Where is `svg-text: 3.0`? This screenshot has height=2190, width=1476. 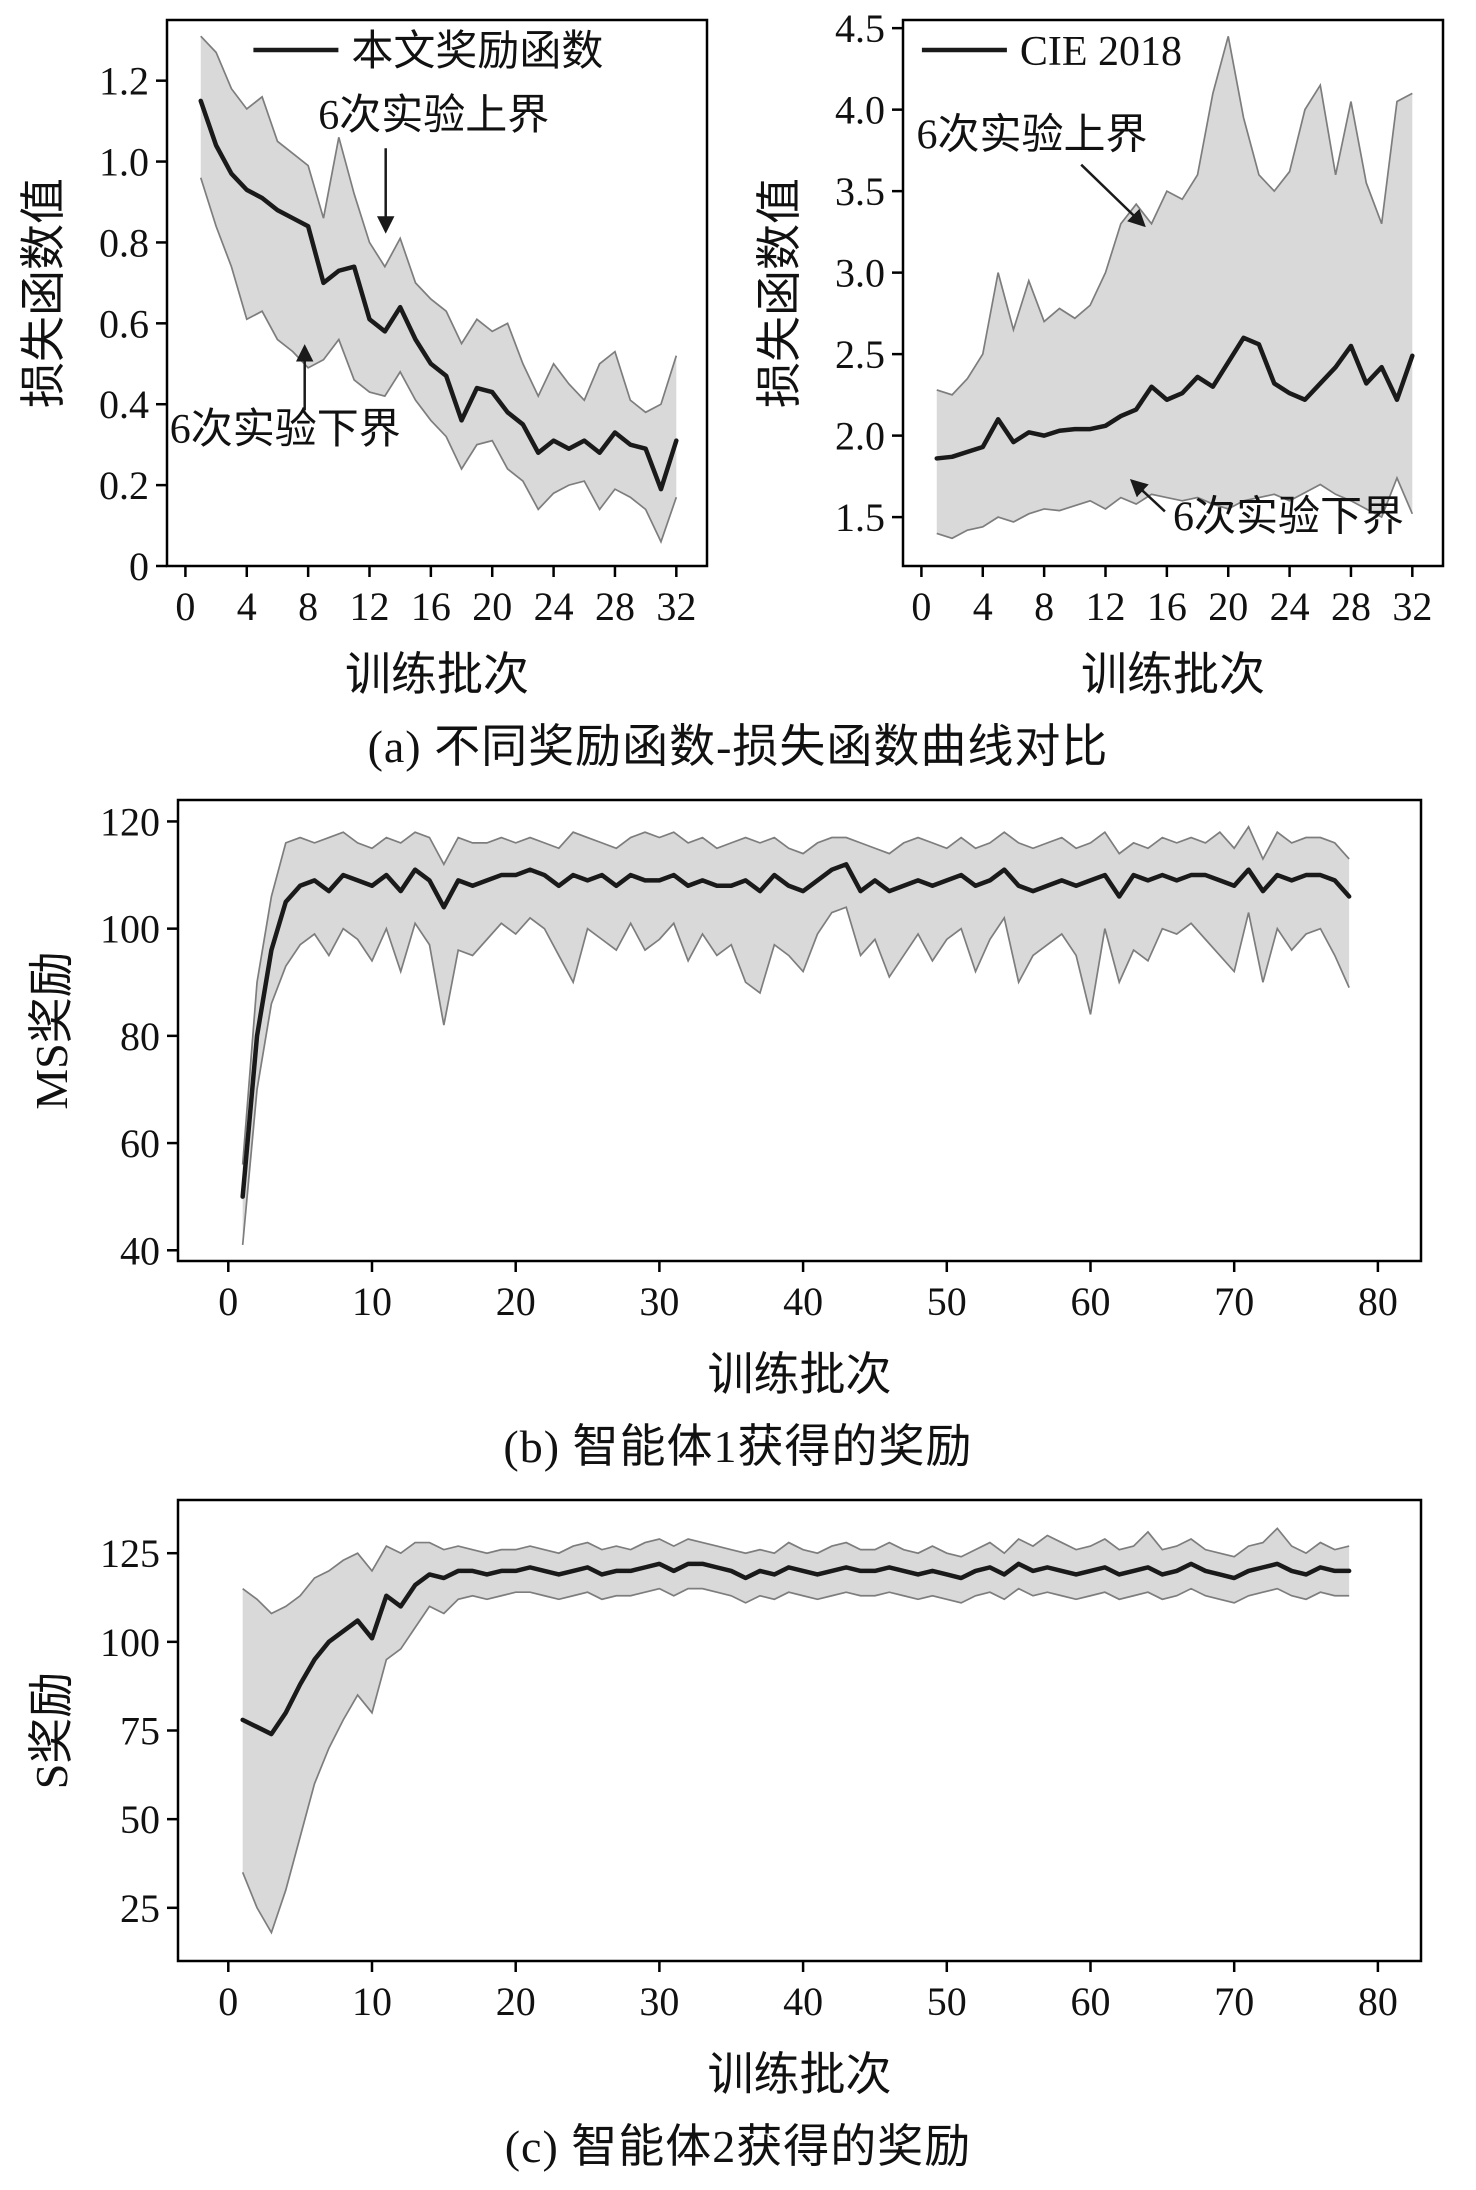
svg-text: 3.0 is located at coordinates (860, 273).